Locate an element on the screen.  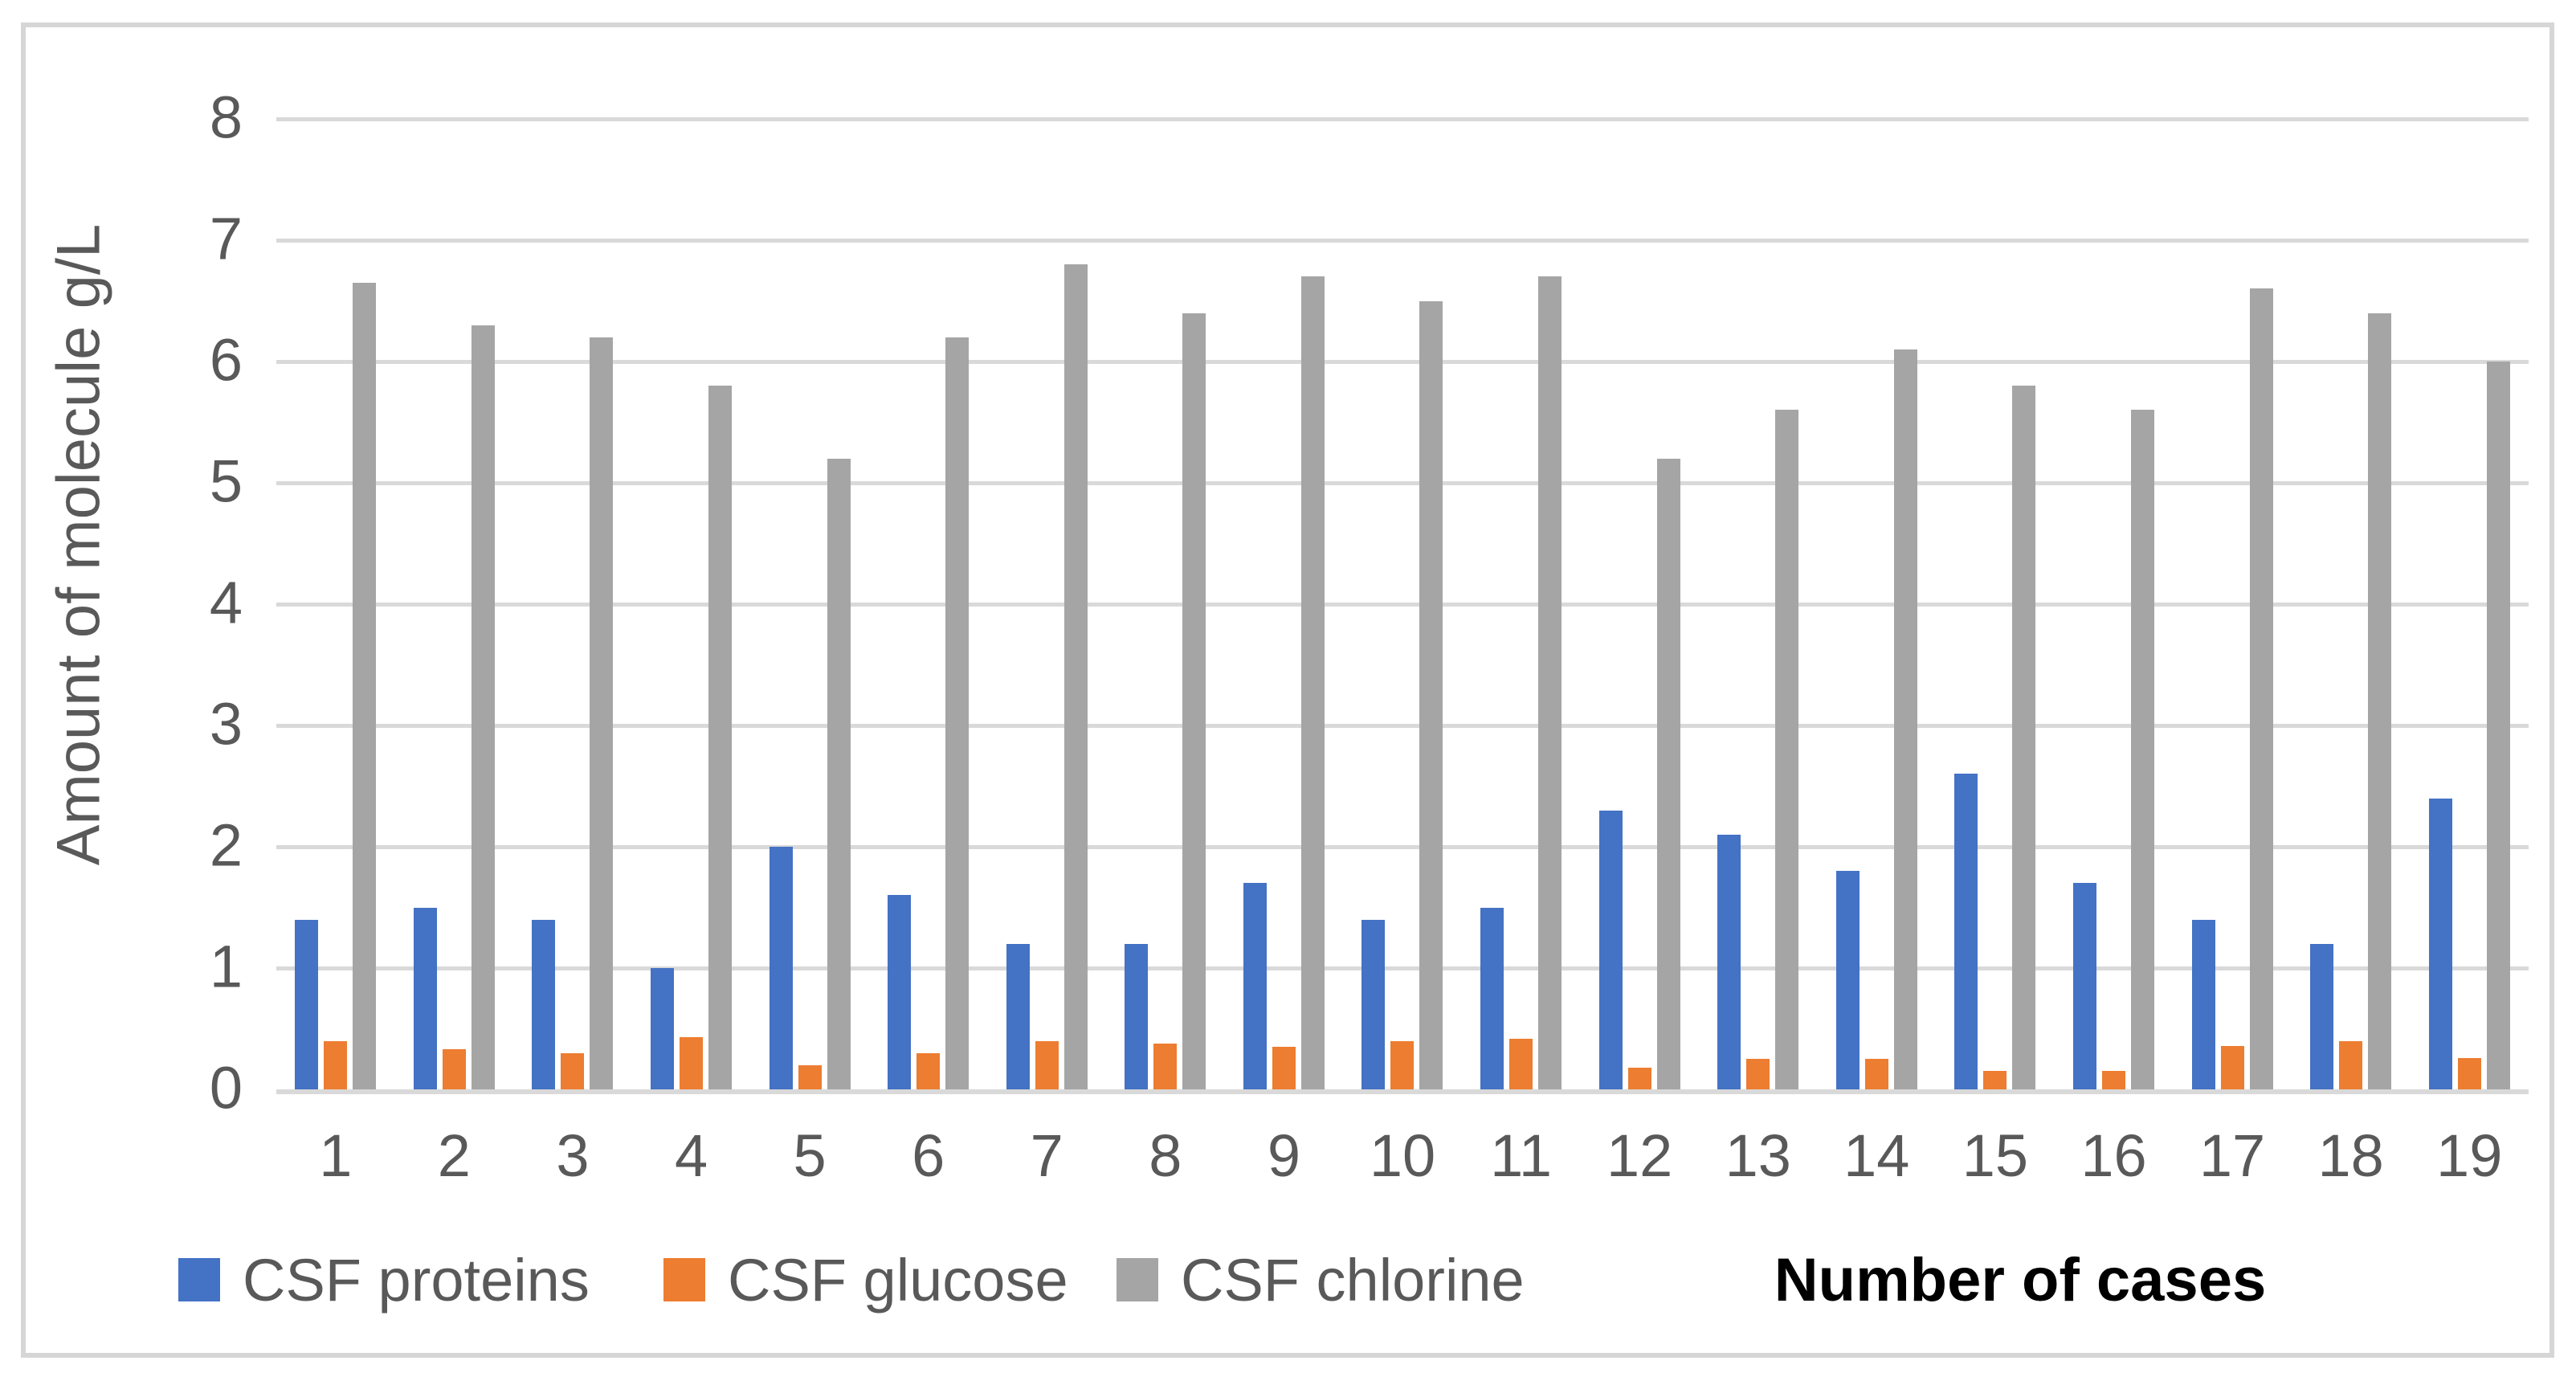
legend-swatch-csf-glucose is located at coordinates (684, 1279).